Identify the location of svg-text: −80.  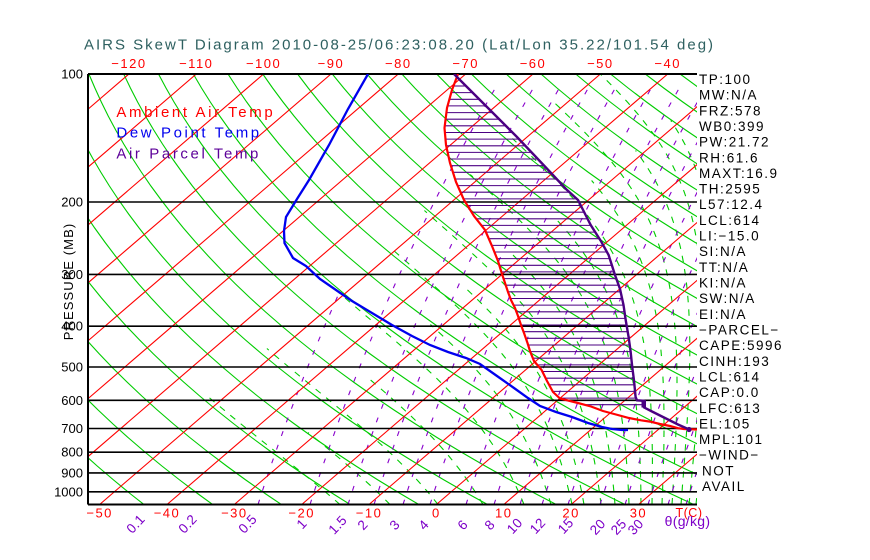
(398, 63).